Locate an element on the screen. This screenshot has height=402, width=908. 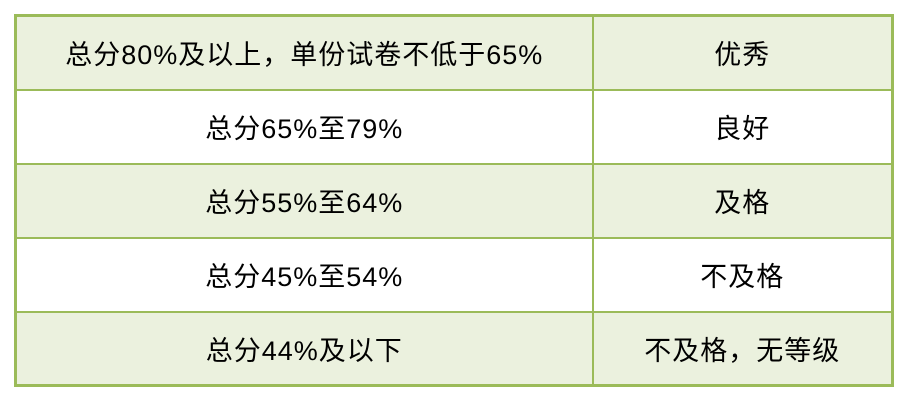
grade-cell: 优秀 is located at coordinates (742, 52).